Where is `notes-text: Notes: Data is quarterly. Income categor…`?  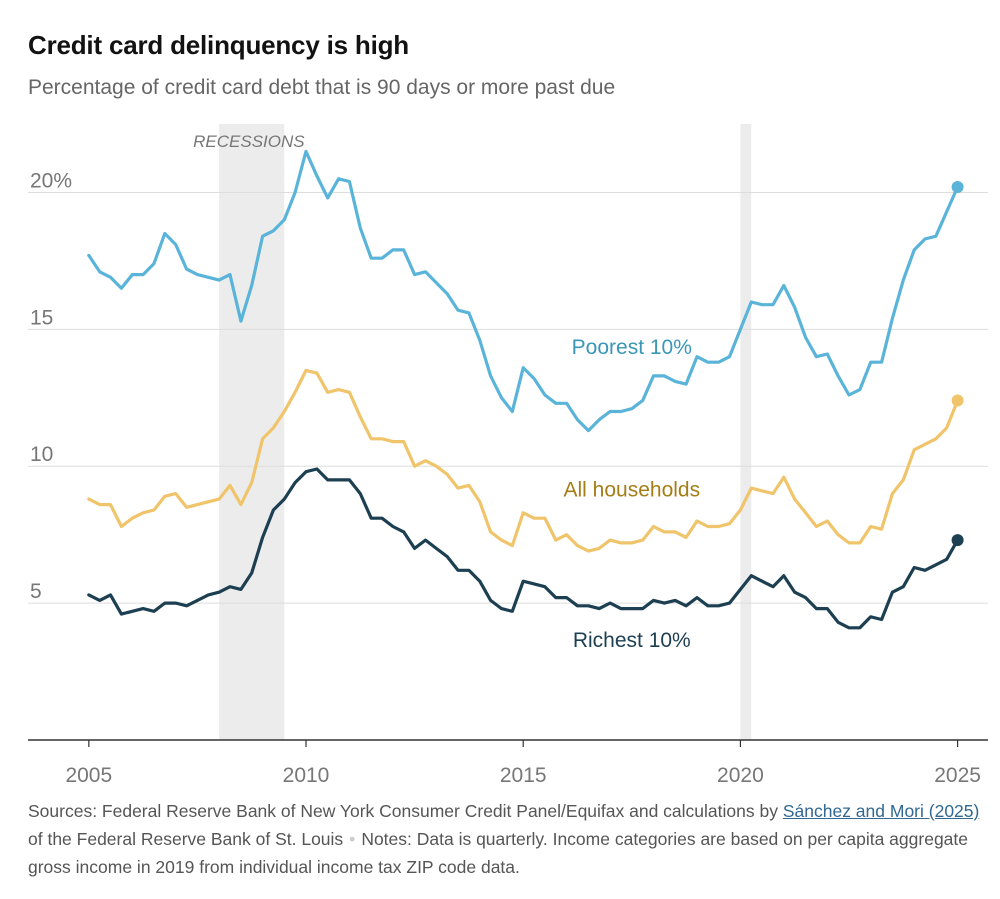 notes-text: Notes: Data is quarterly. Income categor… is located at coordinates (498, 853).